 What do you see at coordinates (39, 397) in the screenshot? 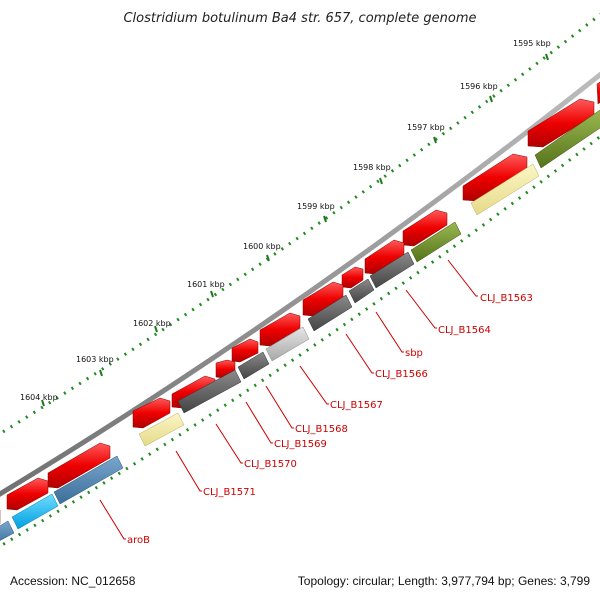
I see `tick-label: 1604 kbp` at bounding box center [39, 397].